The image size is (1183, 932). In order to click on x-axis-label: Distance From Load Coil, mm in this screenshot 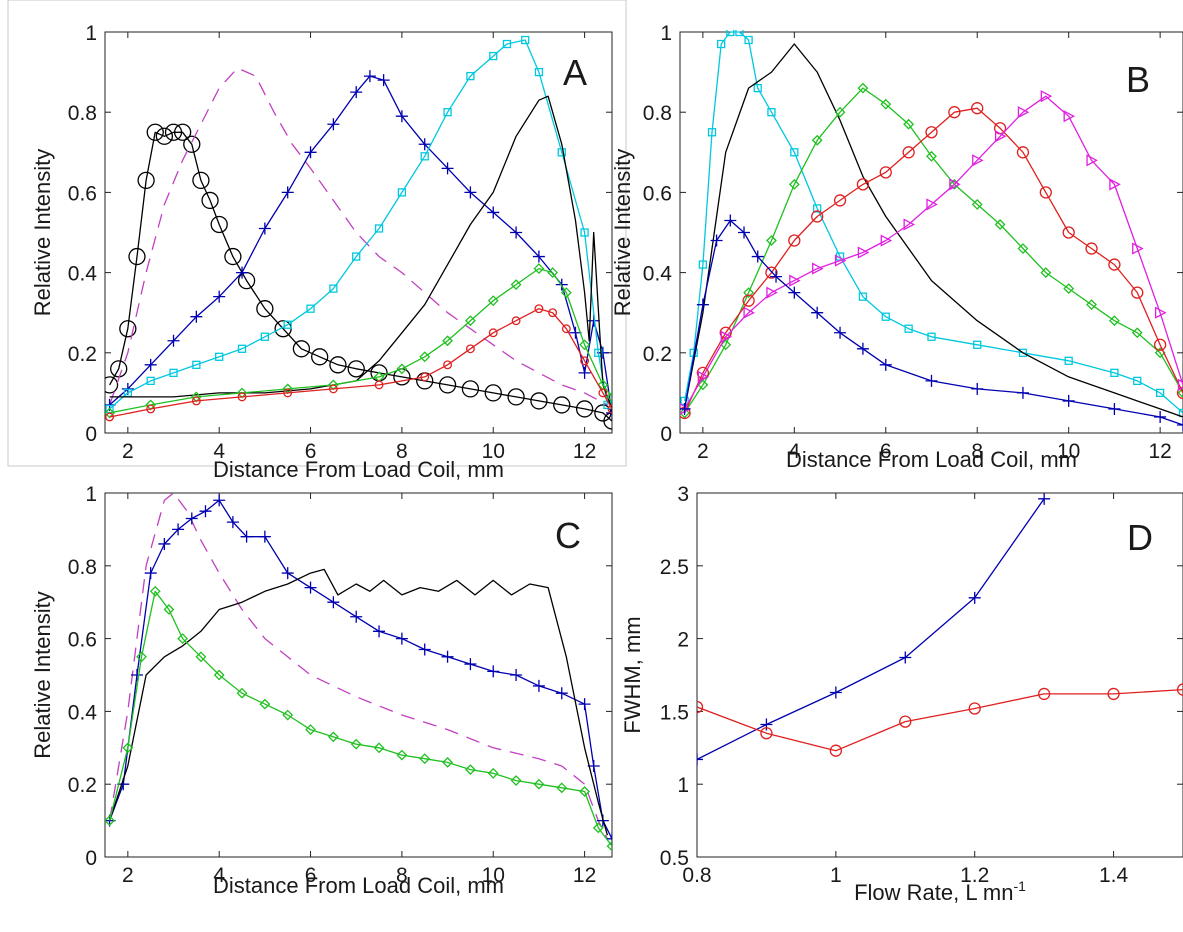, I will do `click(358, 885)`.